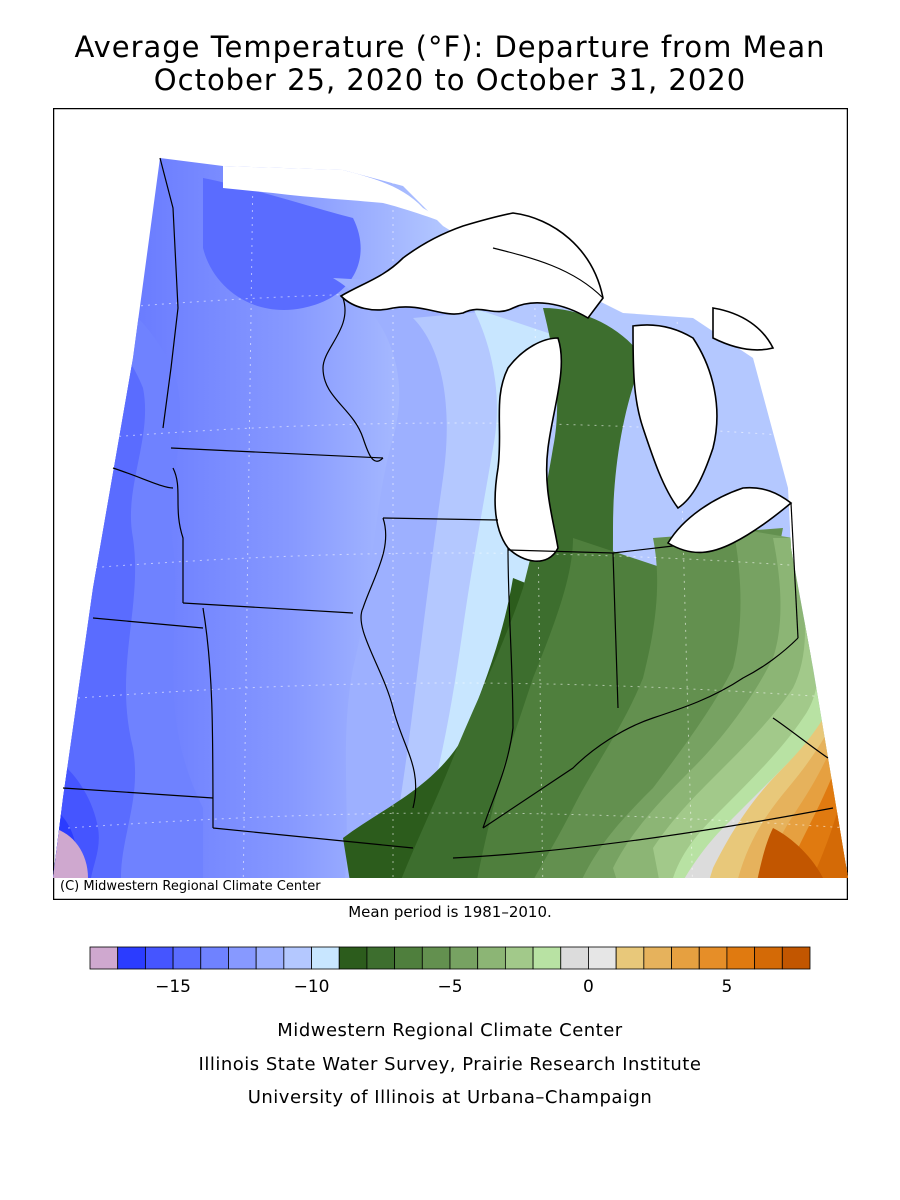 The width and height of the screenshot is (900, 1200). I want to click on great-lakes, so click(566, 387).